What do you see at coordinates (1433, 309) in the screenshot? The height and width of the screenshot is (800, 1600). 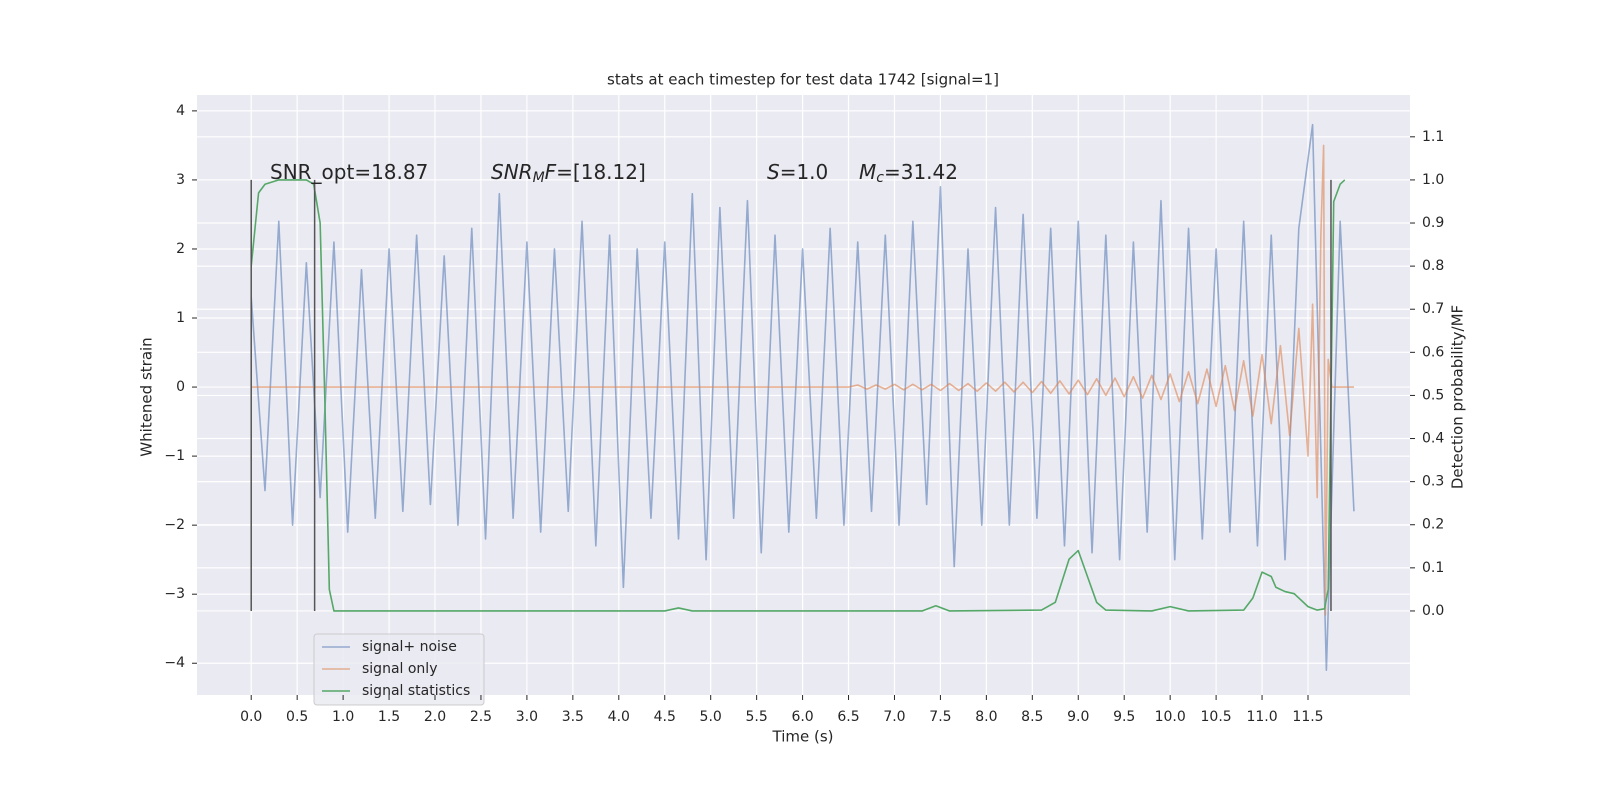 I see `y2-tick-label: 0.7` at bounding box center [1433, 309].